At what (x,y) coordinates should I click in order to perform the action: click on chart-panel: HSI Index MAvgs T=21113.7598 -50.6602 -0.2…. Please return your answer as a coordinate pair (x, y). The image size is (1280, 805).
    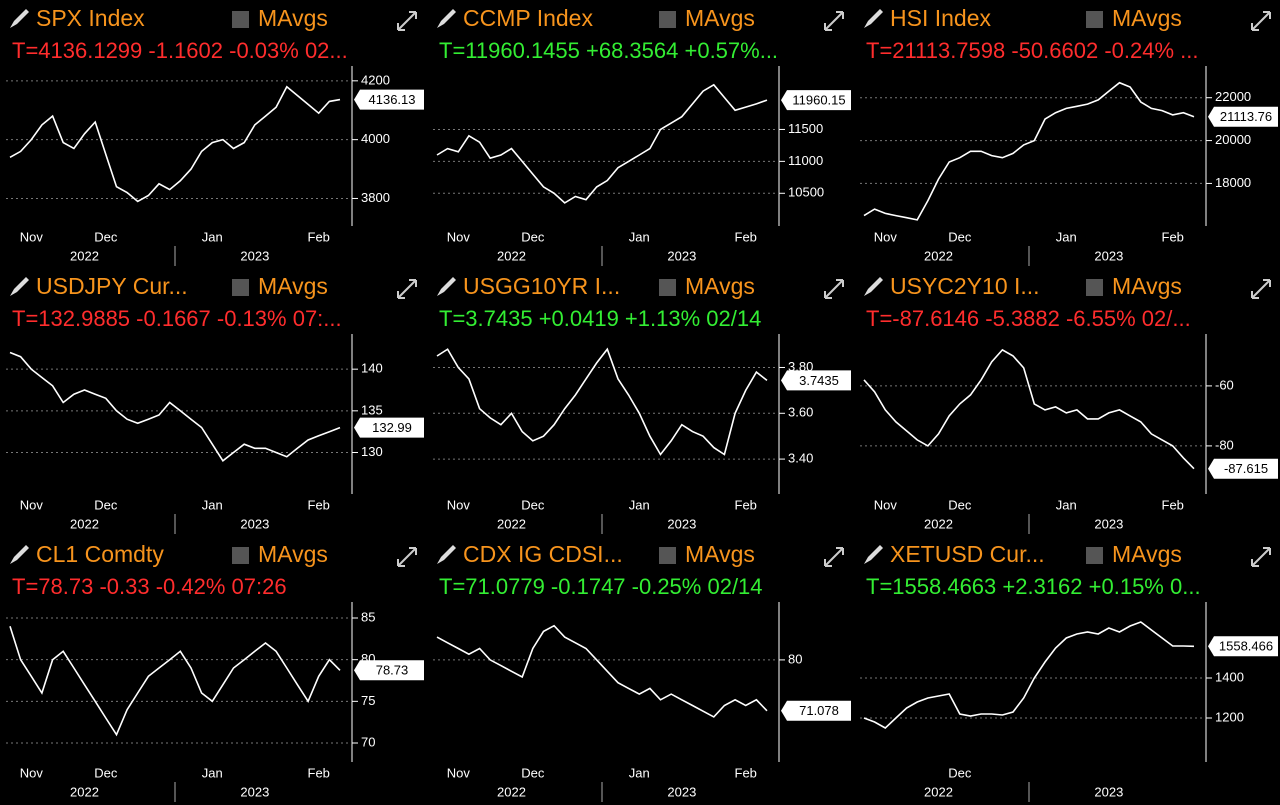
    Looking at the image, I should click on (1069, 135).